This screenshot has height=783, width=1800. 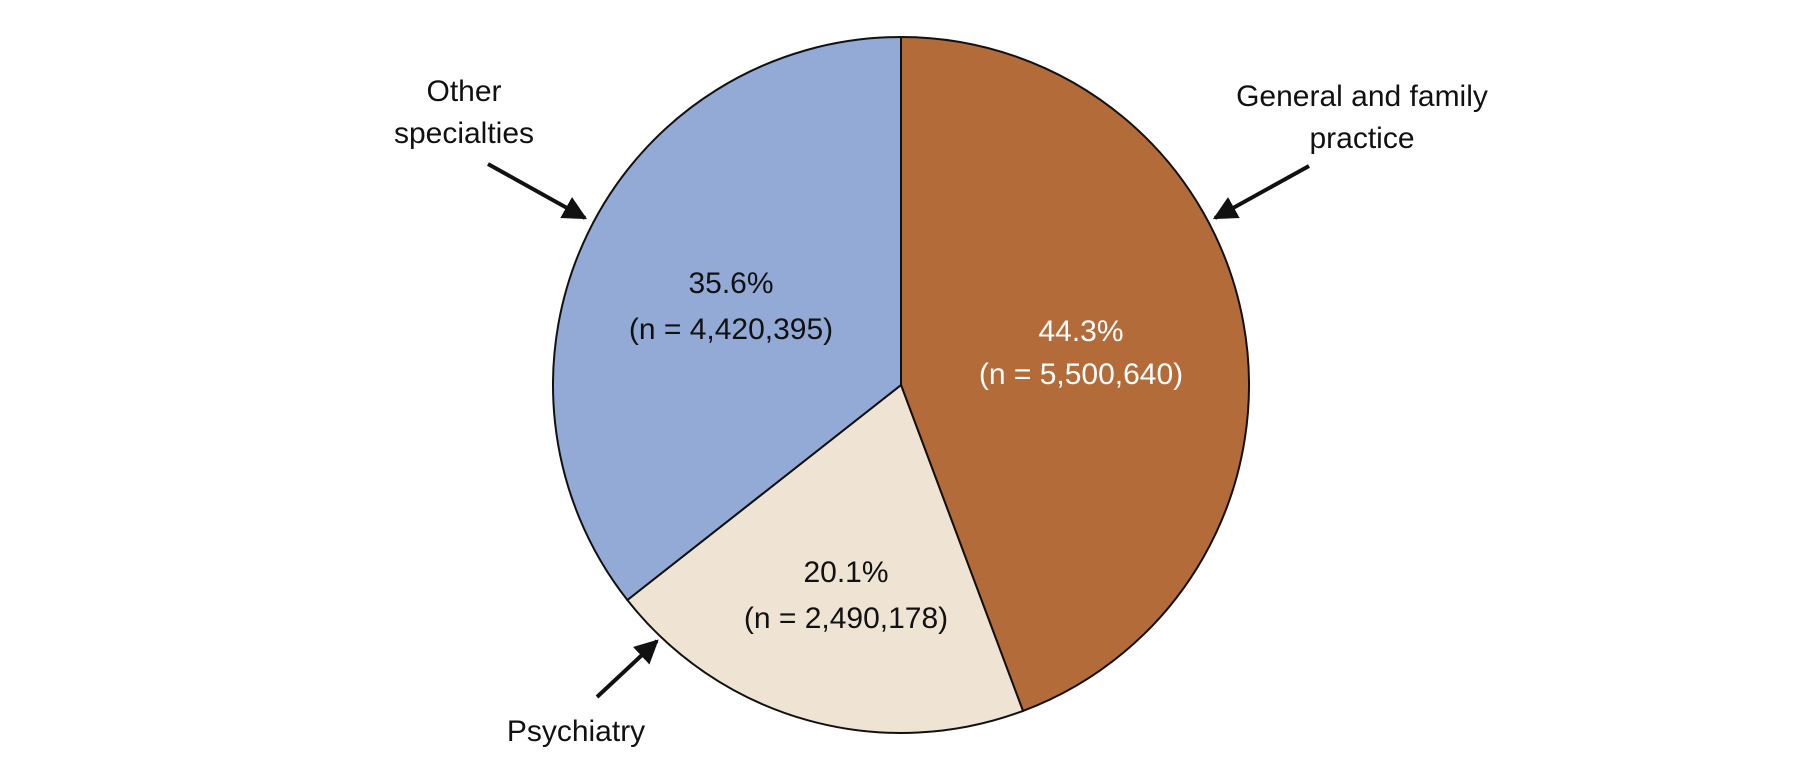 What do you see at coordinates (1080, 331) in the screenshot?
I see `value-label: 44.3%` at bounding box center [1080, 331].